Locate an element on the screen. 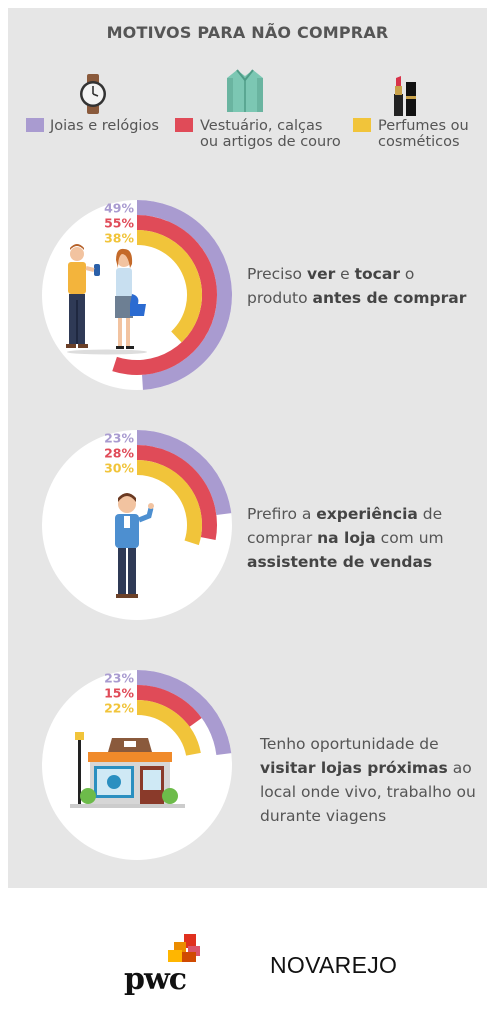 This screenshot has width=495, height=1024. chart-2-bar-red is located at coordinates (176, 492).